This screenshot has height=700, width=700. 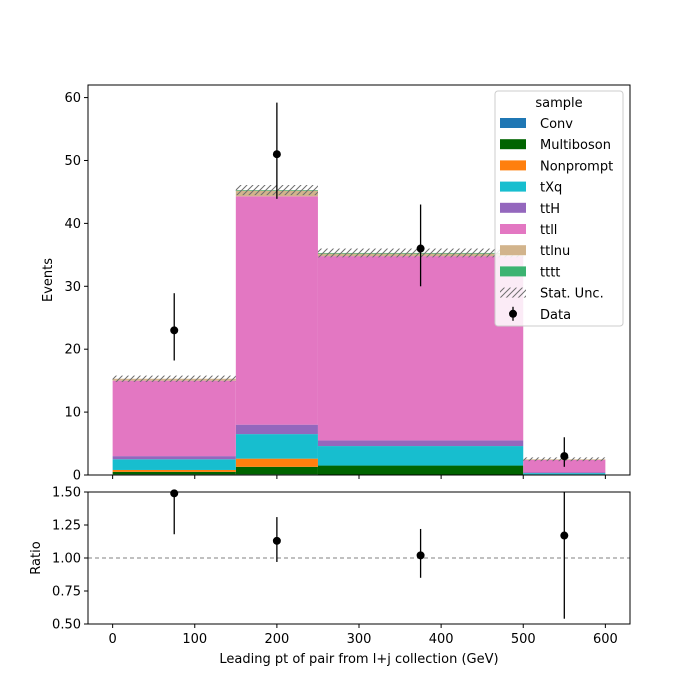 I want to click on x-tick-label-400: 400, so click(x=441, y=639).